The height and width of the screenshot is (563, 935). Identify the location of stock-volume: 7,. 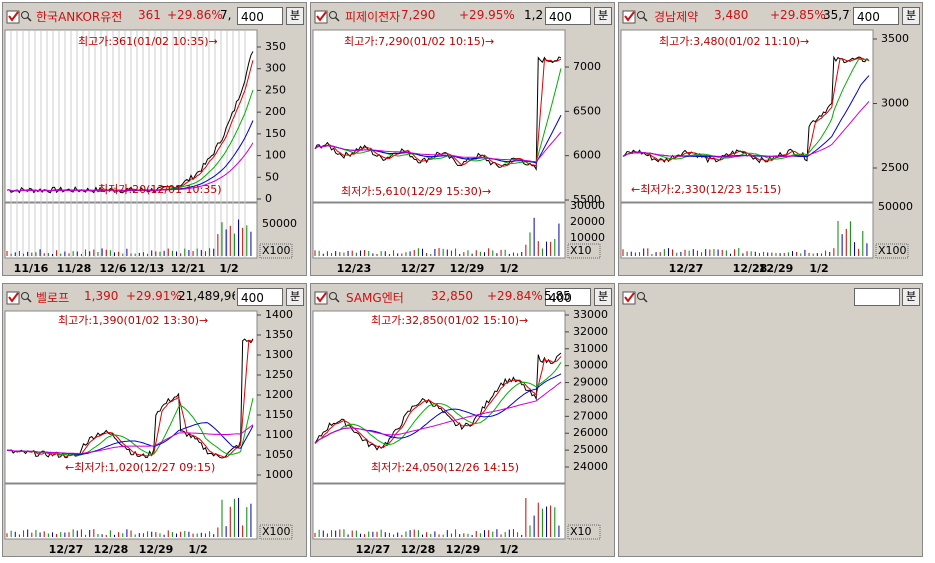
(226, 15).